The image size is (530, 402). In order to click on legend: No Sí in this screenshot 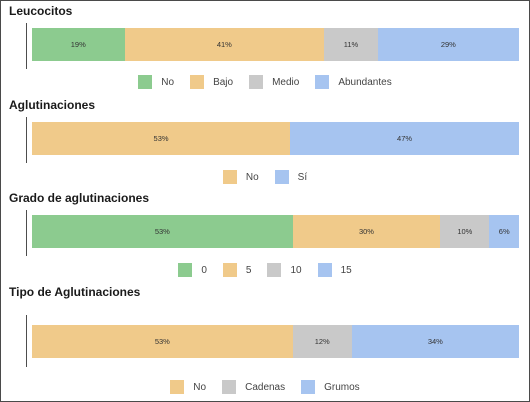, I will do `click(265, 177)`.